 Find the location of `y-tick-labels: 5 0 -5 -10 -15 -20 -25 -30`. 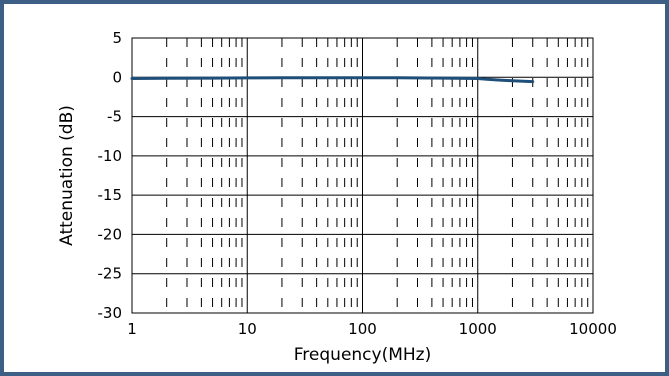

y-tick-labels: 5 0 -5 -10 -15 -20 -25 -30 is located at coordinates (110, 175).